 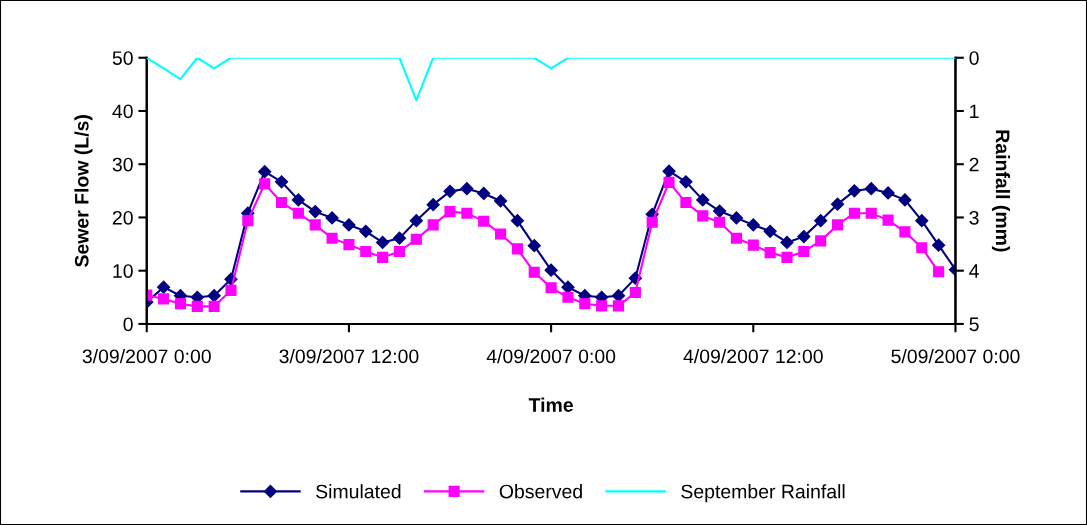 What do you see at coordinates (974, 164) in the screenshot?
I see `y2-tick-label: 2` at bounding box center [974, 164].